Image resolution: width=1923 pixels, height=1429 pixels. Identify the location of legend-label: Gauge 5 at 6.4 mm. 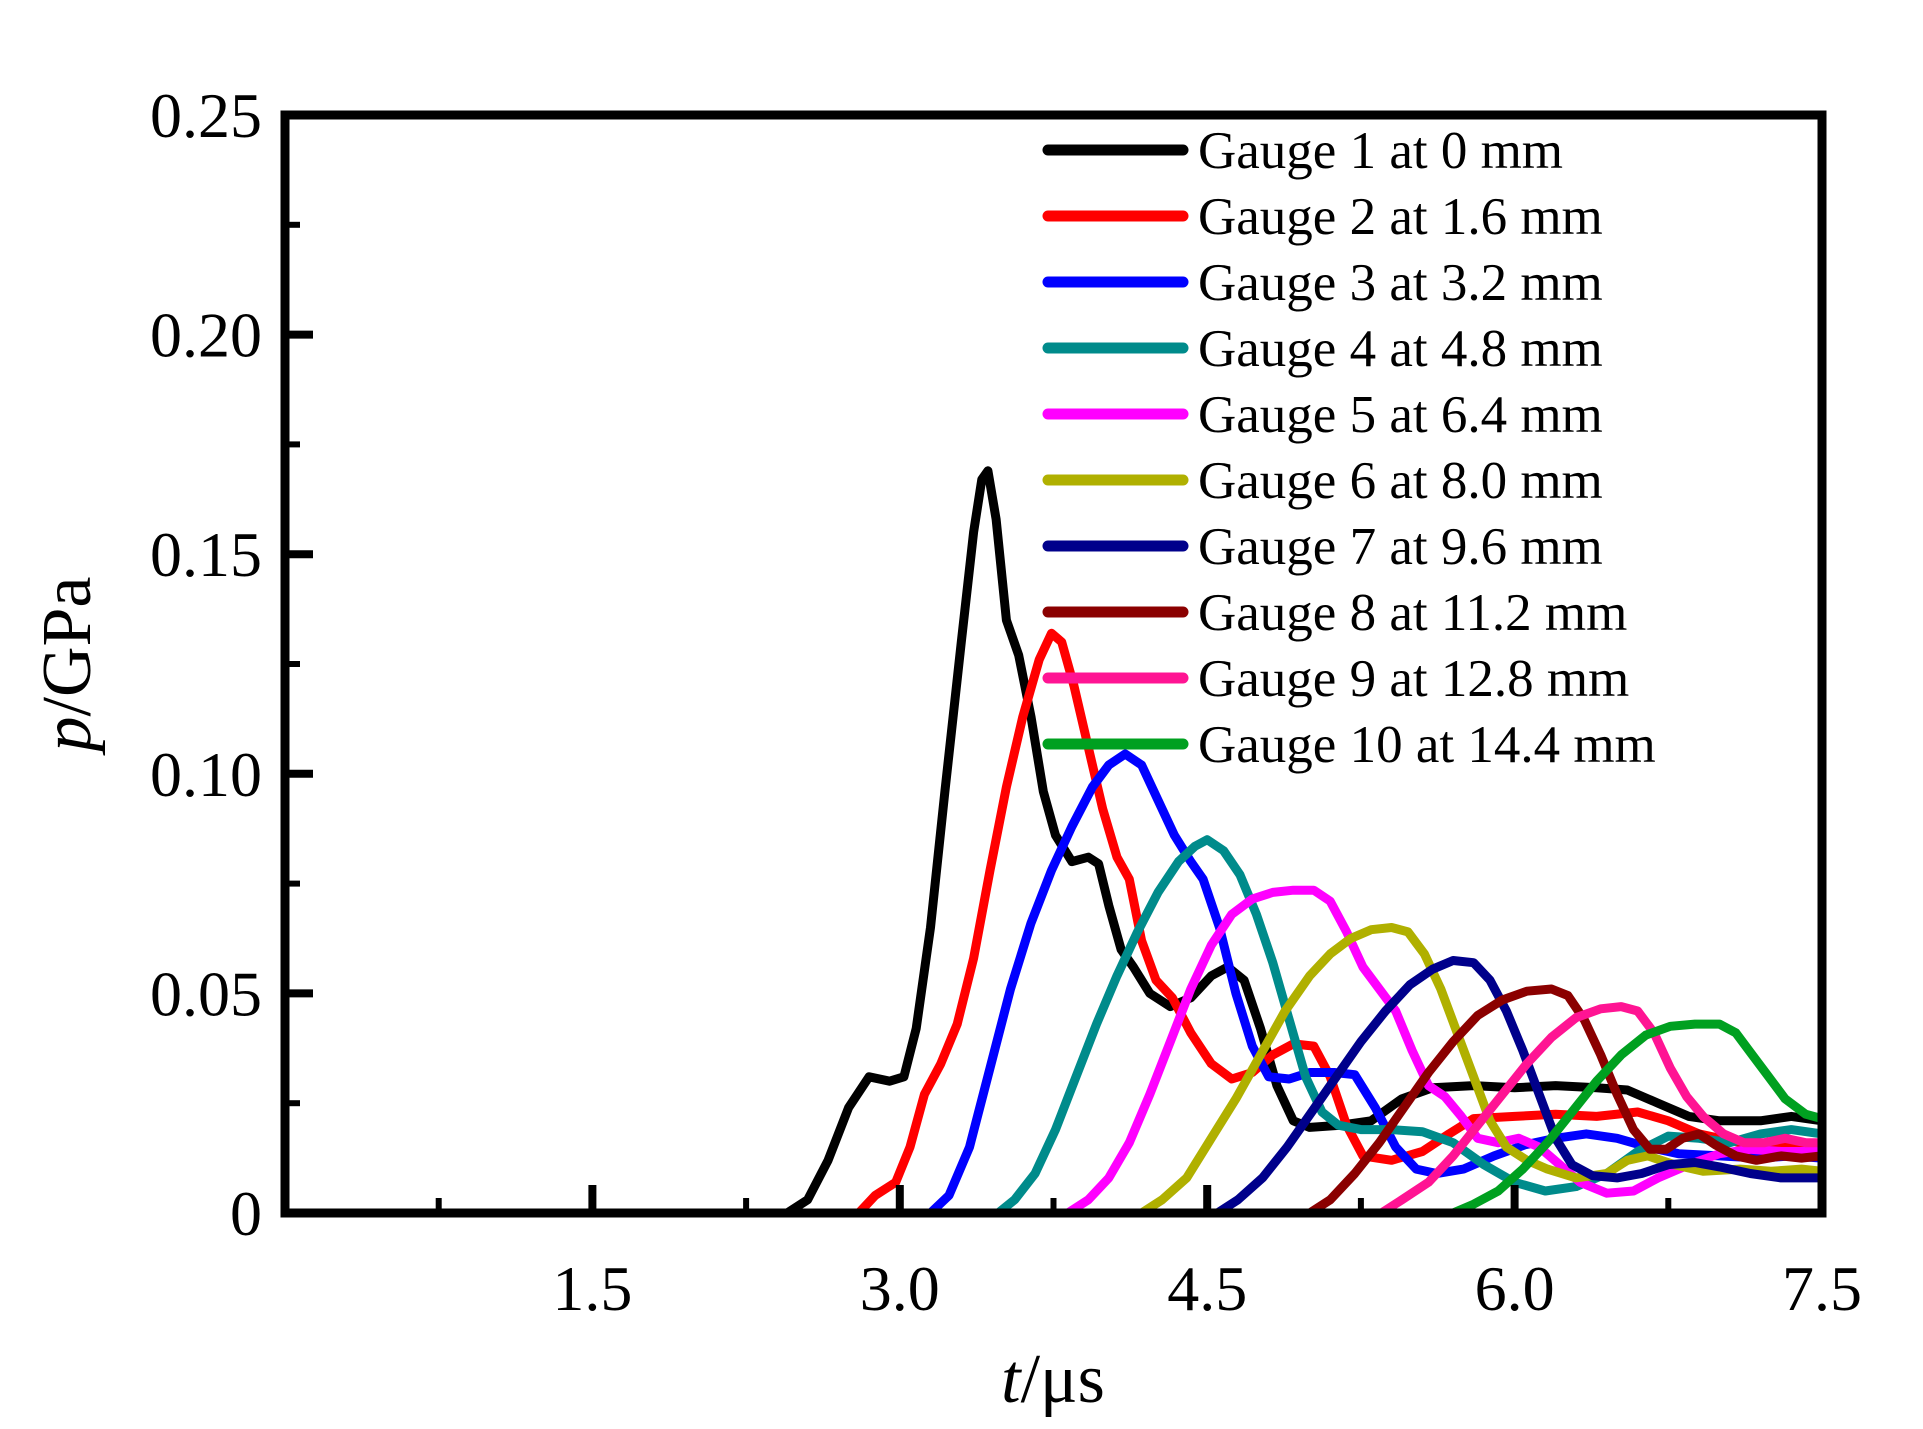
(1400, 415).